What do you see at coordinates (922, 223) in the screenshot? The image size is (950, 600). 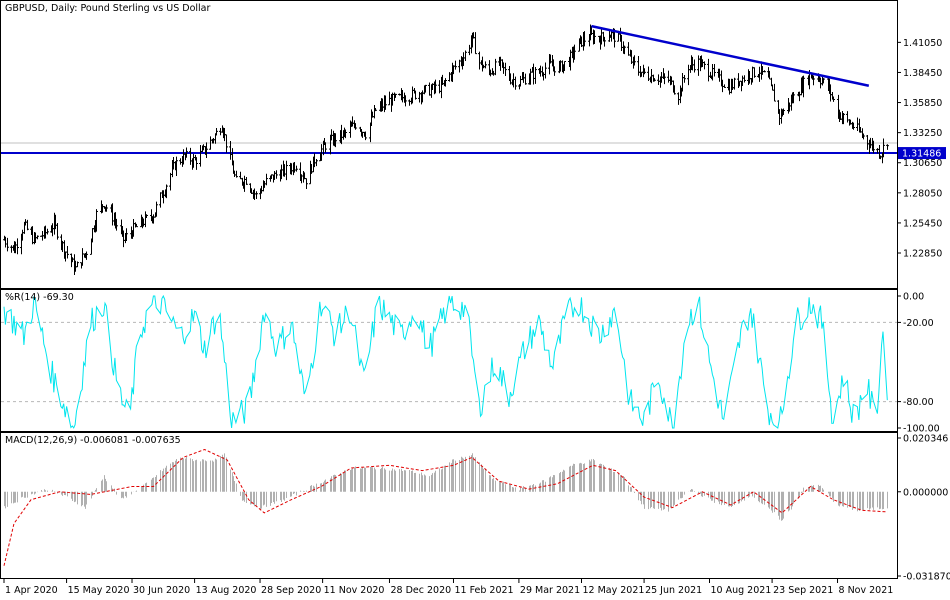 I see `price-axis-label: 1.25450` at bounding box center [922, 223].